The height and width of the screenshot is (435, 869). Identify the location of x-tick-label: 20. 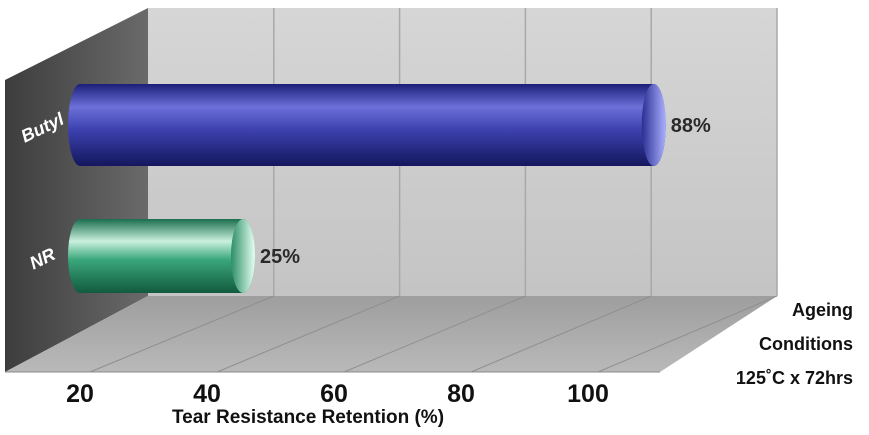
(80, 394).